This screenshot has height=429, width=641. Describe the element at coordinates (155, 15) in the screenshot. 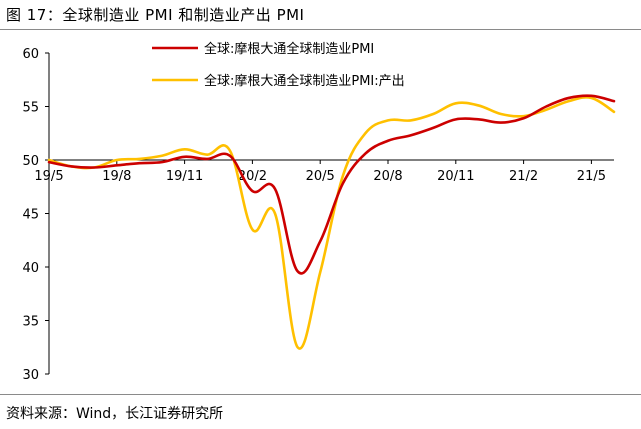

I see `figure-title: 图 17：全球制造业 PMI 和制造业产出 PMI` at that location.